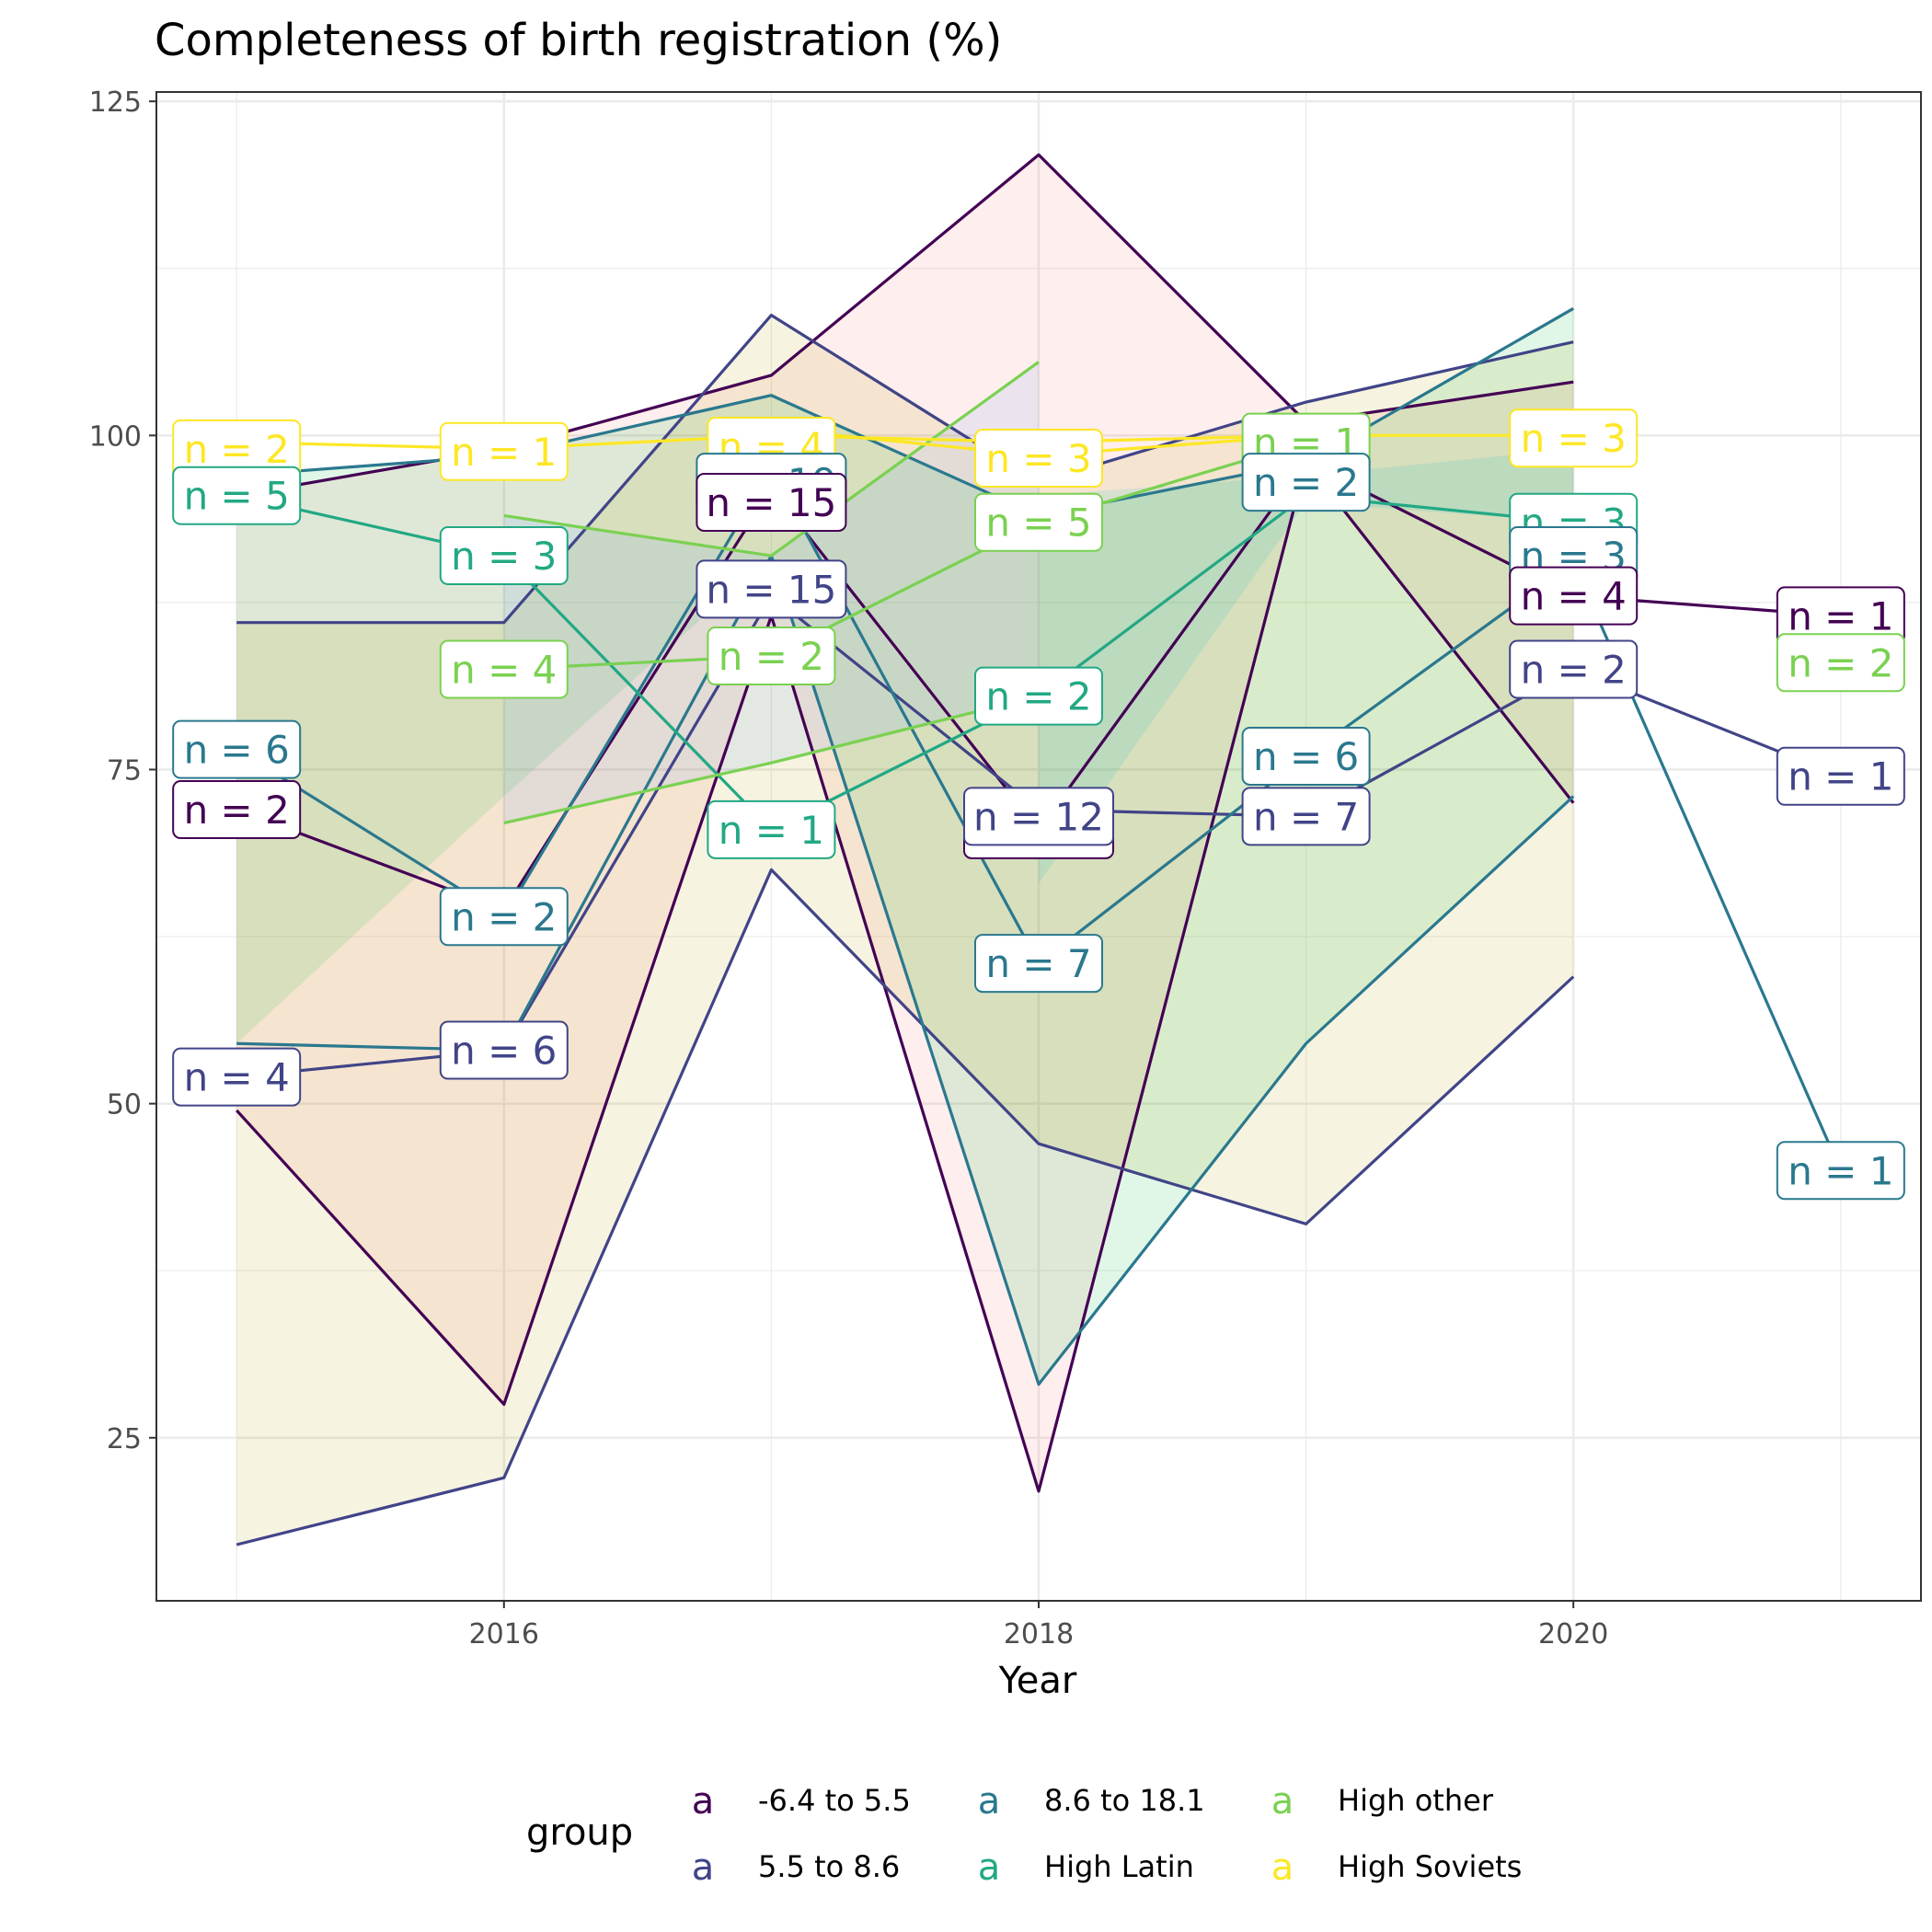 The width and height of the screenshot is (1932, 1932). What do you see at coordinates (124, 1105) in the screenshot?
I see `y-tick-label: 50` at bounding box center [124, 1105].